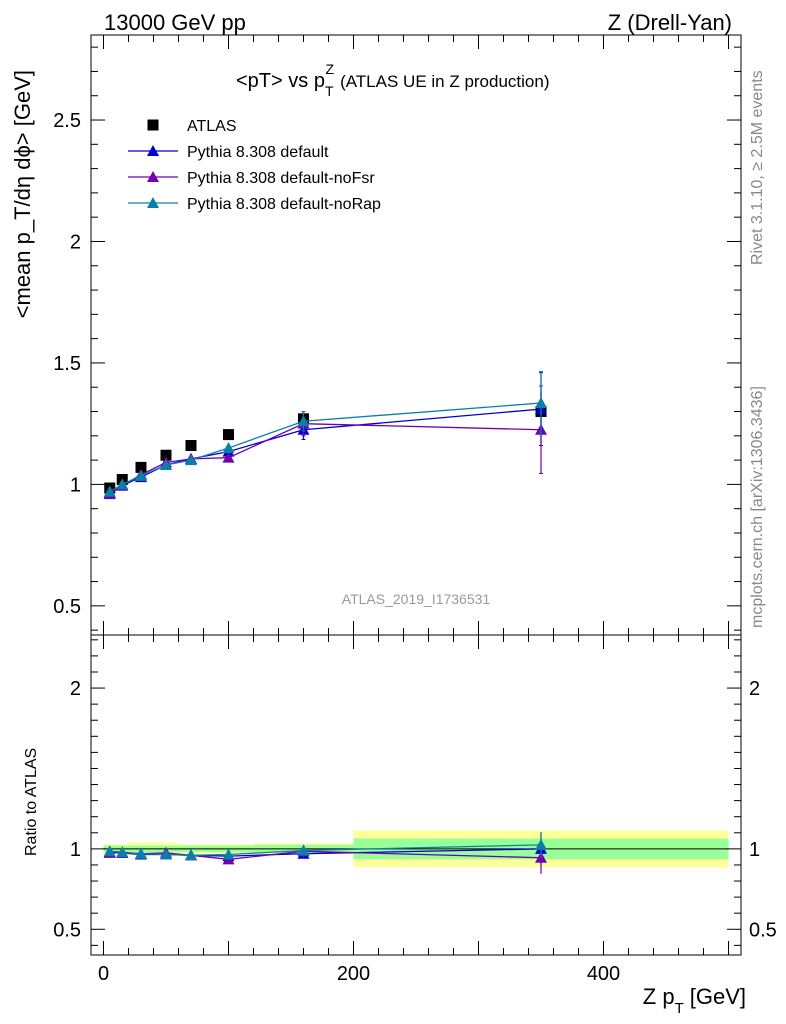 This screenshot has width=786, height=1024. Describe the element at coordinates (393, 80) in the screenshot. I see `main-title: <pT> vs pTZ(ATLAS UE in Z production)` at that location.